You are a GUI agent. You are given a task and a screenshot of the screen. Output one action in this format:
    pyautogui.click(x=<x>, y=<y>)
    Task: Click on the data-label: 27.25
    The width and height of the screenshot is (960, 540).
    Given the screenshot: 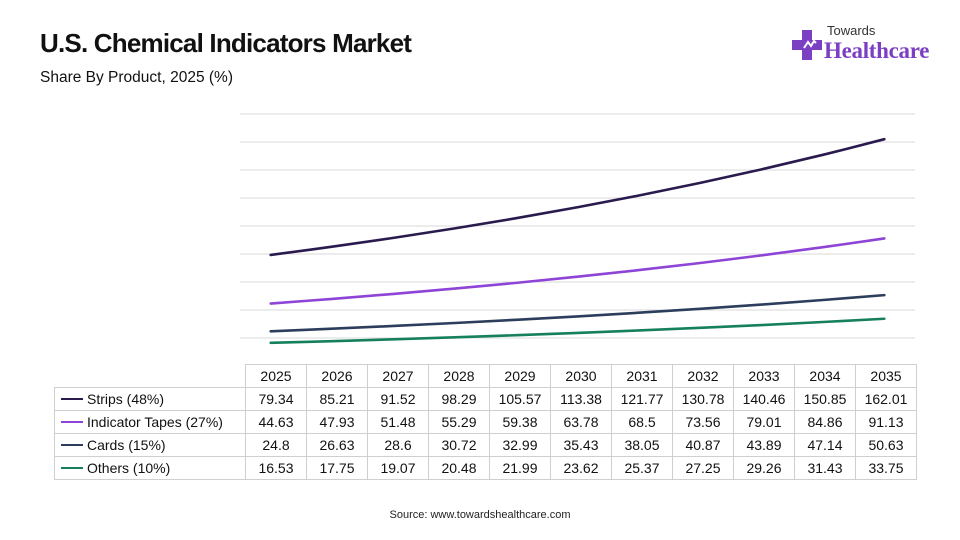 What is the action you would take?
    pyautogui.click(x=703, y=468)
    